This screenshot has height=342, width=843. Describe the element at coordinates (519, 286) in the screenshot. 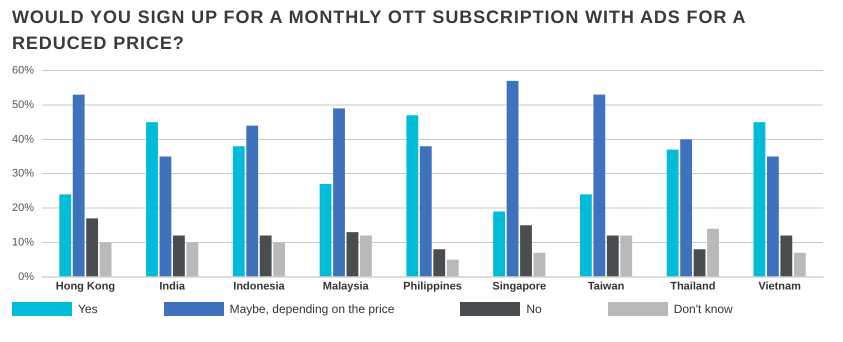

I see `x-tick-label: Singapore` at that location.